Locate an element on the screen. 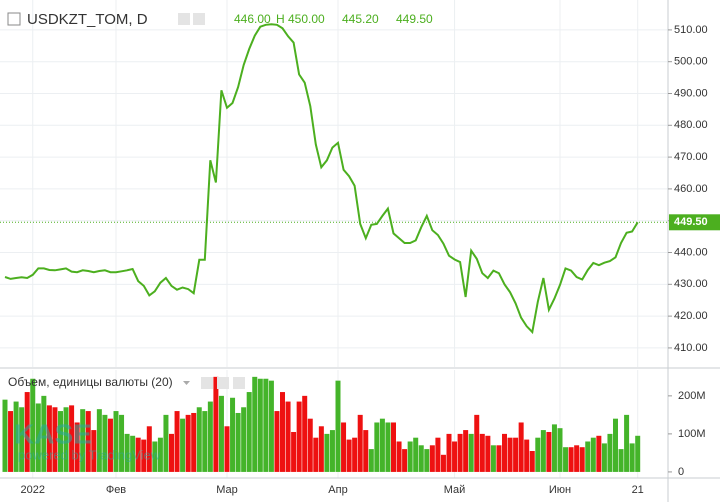 The width and height of the screenshot is (720, 502). x-tick-label: 21 is located at coordinates (638, 490).